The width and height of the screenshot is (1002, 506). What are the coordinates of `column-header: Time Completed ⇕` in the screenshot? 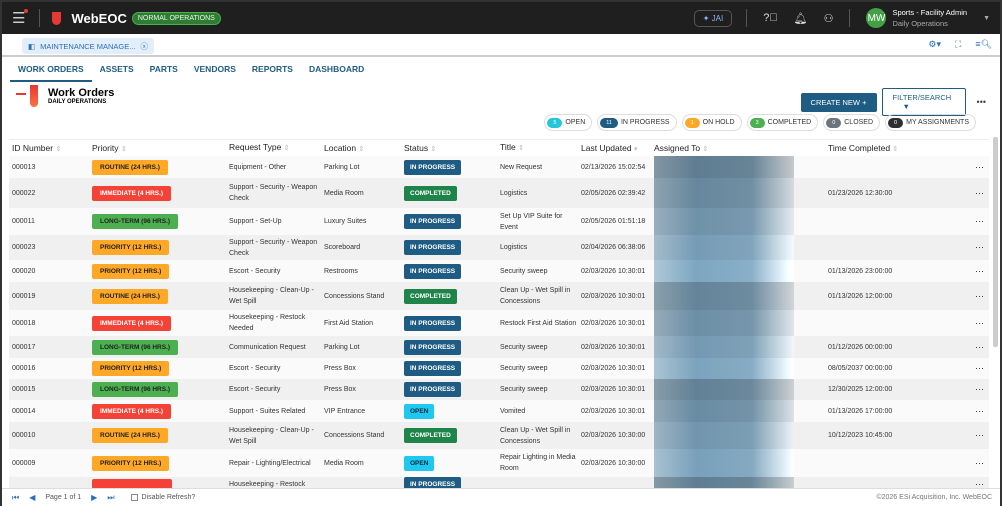 It's located at (863, 148).